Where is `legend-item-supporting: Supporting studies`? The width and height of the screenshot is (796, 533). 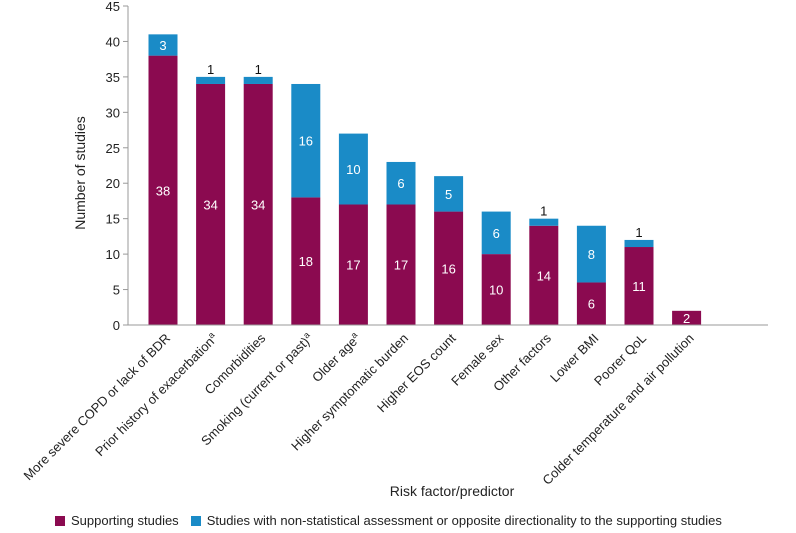
legend-item-supporting: Supporting studies is located at coordinates (117, 520).